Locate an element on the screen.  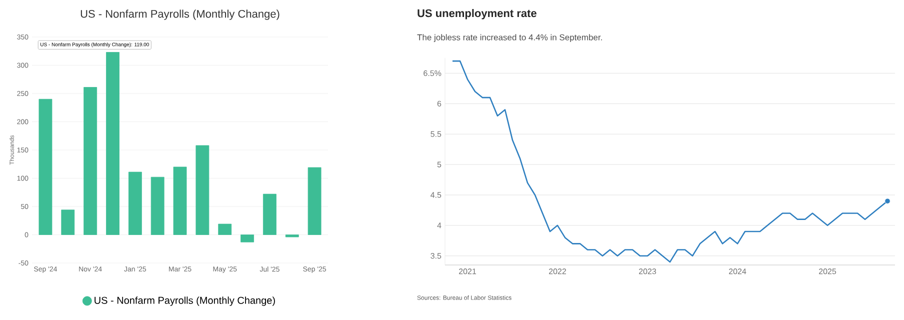
x-tick-label: 2025 is located at coordinates (827, 271).